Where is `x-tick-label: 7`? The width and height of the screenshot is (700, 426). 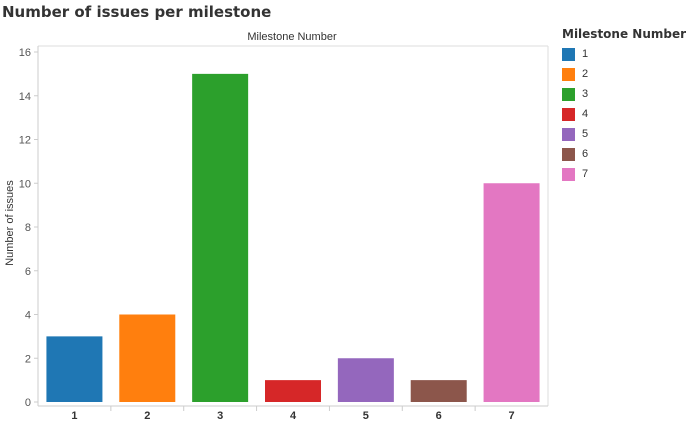 x-tick-label: 7 is located at coordinates (512, 416).